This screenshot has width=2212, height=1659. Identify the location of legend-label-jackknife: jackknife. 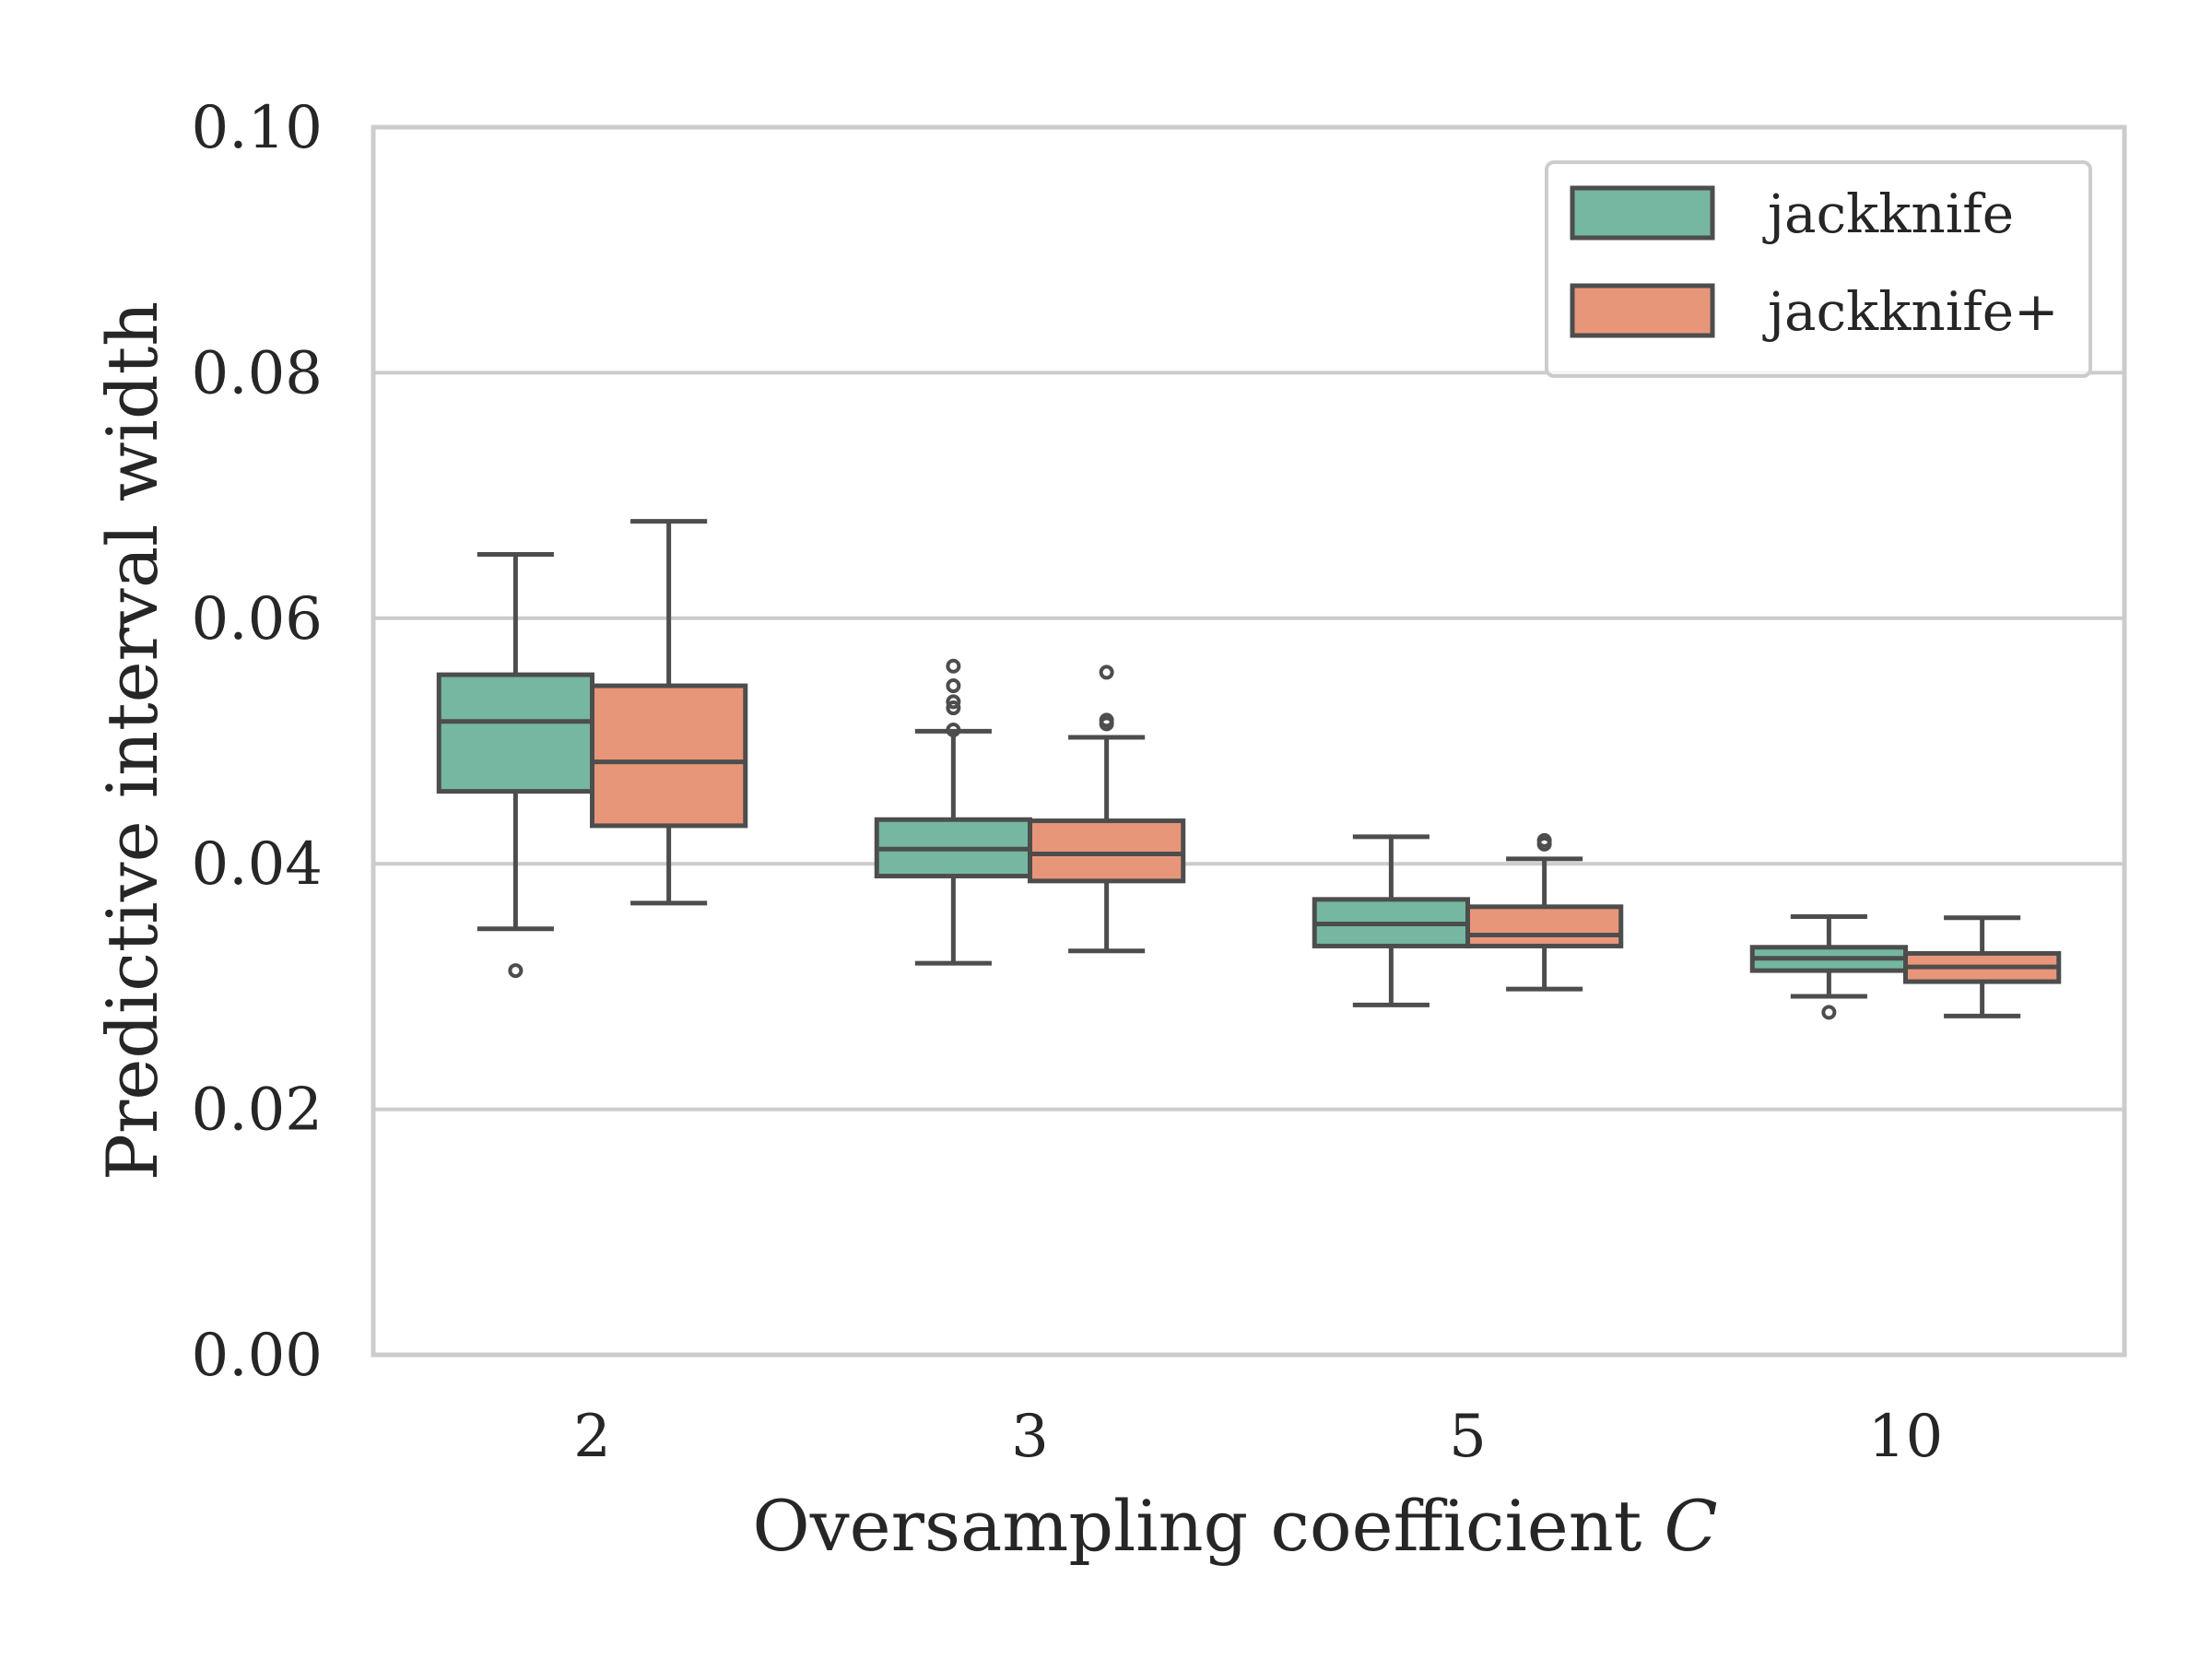
(1888, 213).